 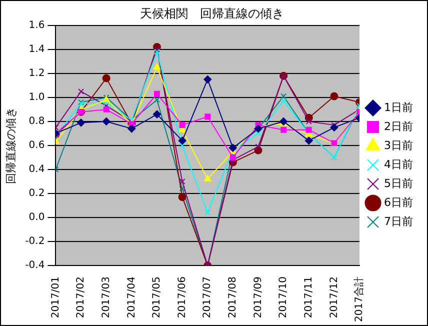 What do you see at coordinates (11, 145) in the screenshot?
I see `y-axis-title: 回帰直線の傾き` at bounding box center [11, 145].